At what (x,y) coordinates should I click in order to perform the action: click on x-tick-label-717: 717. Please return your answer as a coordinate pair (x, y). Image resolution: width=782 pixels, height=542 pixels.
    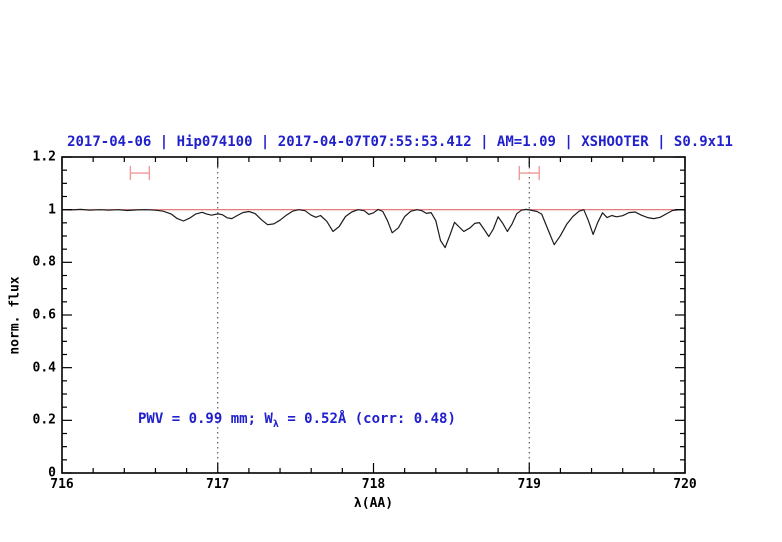
    Looking at the image, I should click on (218, 484).